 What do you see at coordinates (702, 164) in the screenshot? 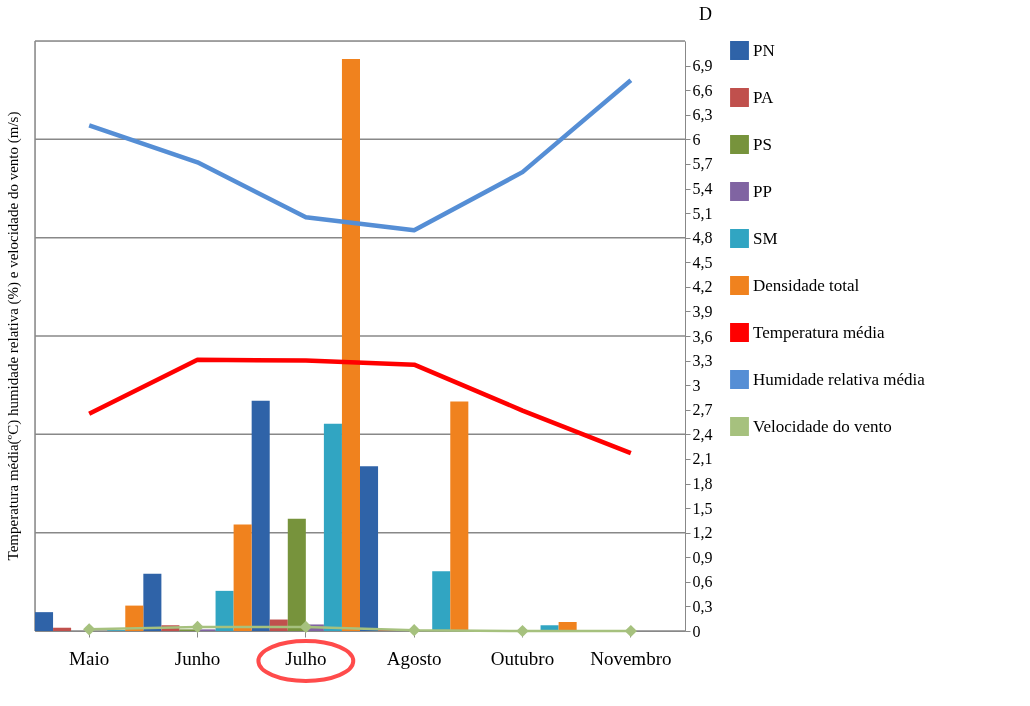
I see `y2-tick-label: 5,7` at bounding box center [702, 164].